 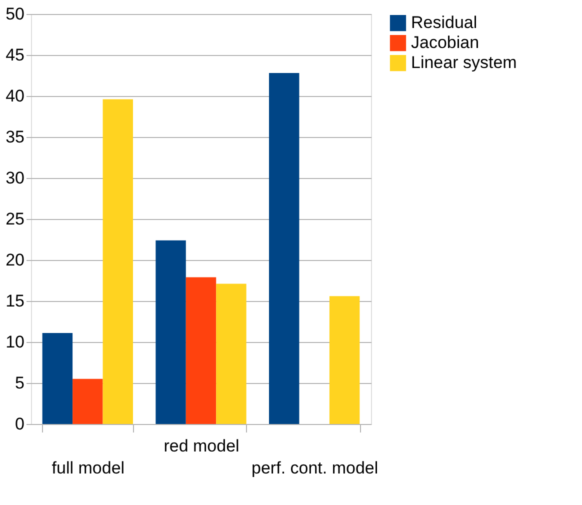 I want to click on legend-label: Linear system, so click(x=464, y=62).